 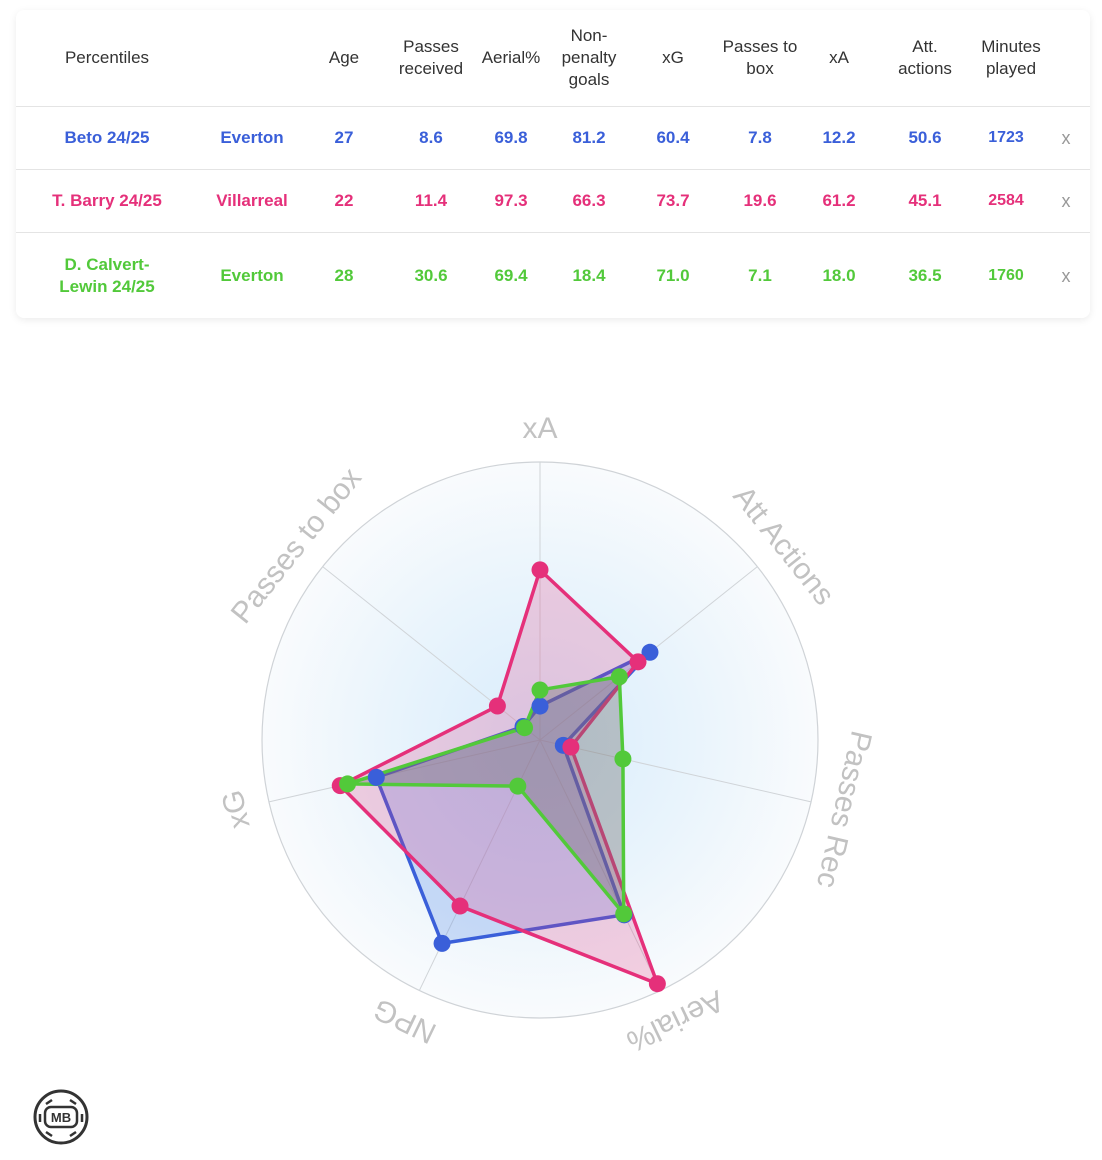 I want to click on xa-value: 12.2, so click(x=839, y=137).